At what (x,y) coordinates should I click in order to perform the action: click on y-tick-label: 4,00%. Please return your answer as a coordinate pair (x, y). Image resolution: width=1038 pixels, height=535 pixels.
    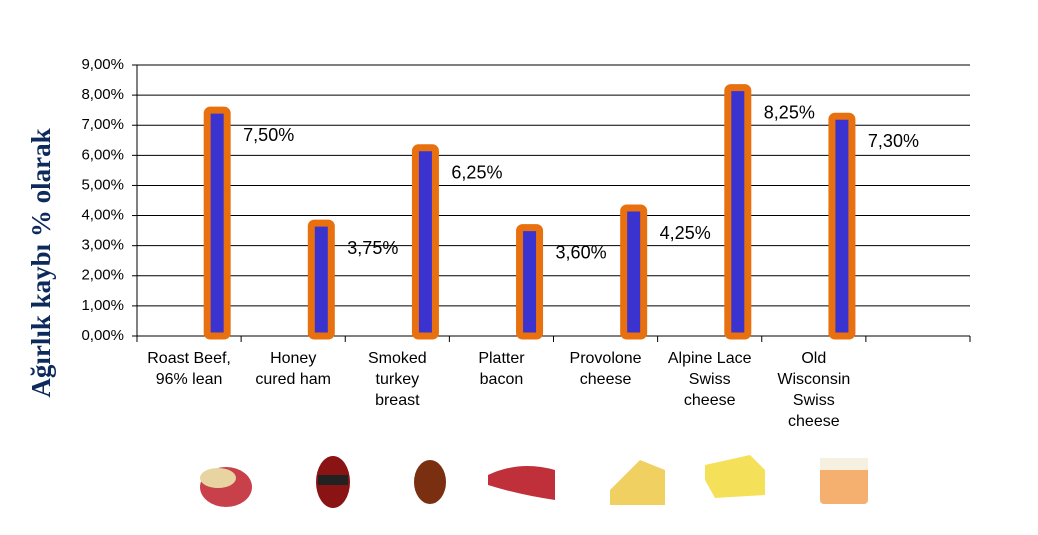
    Looking at the image, I should click on (102, 215).